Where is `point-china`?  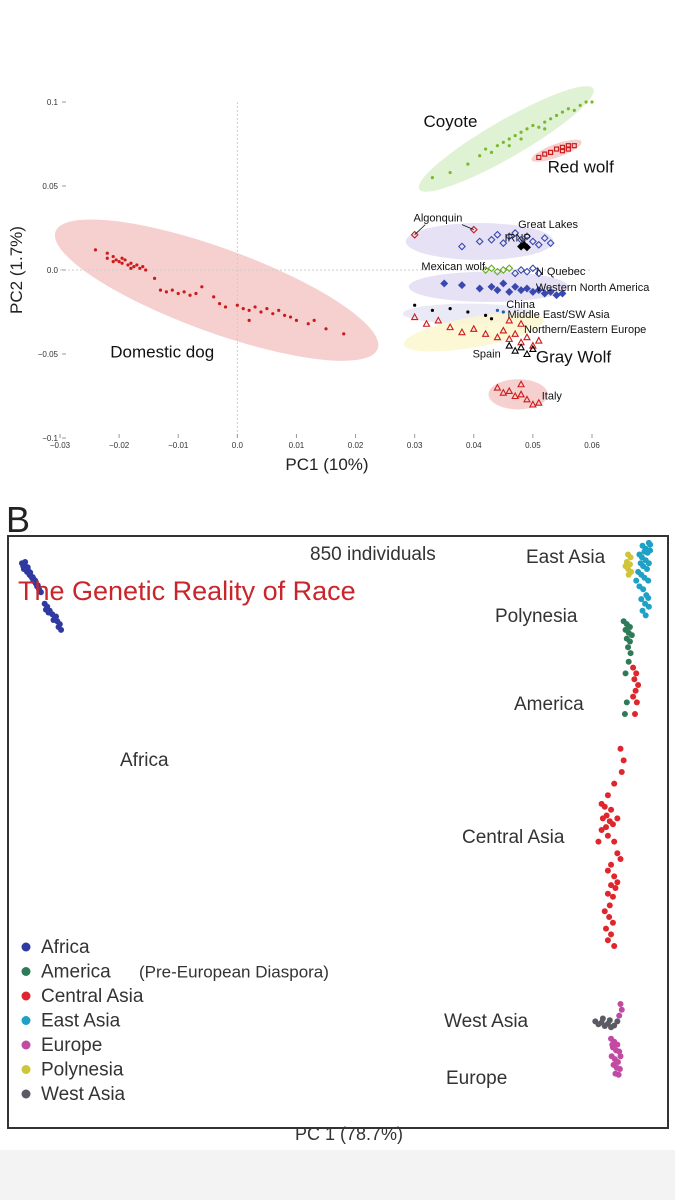 point-china is located at coordinates (497, 310).